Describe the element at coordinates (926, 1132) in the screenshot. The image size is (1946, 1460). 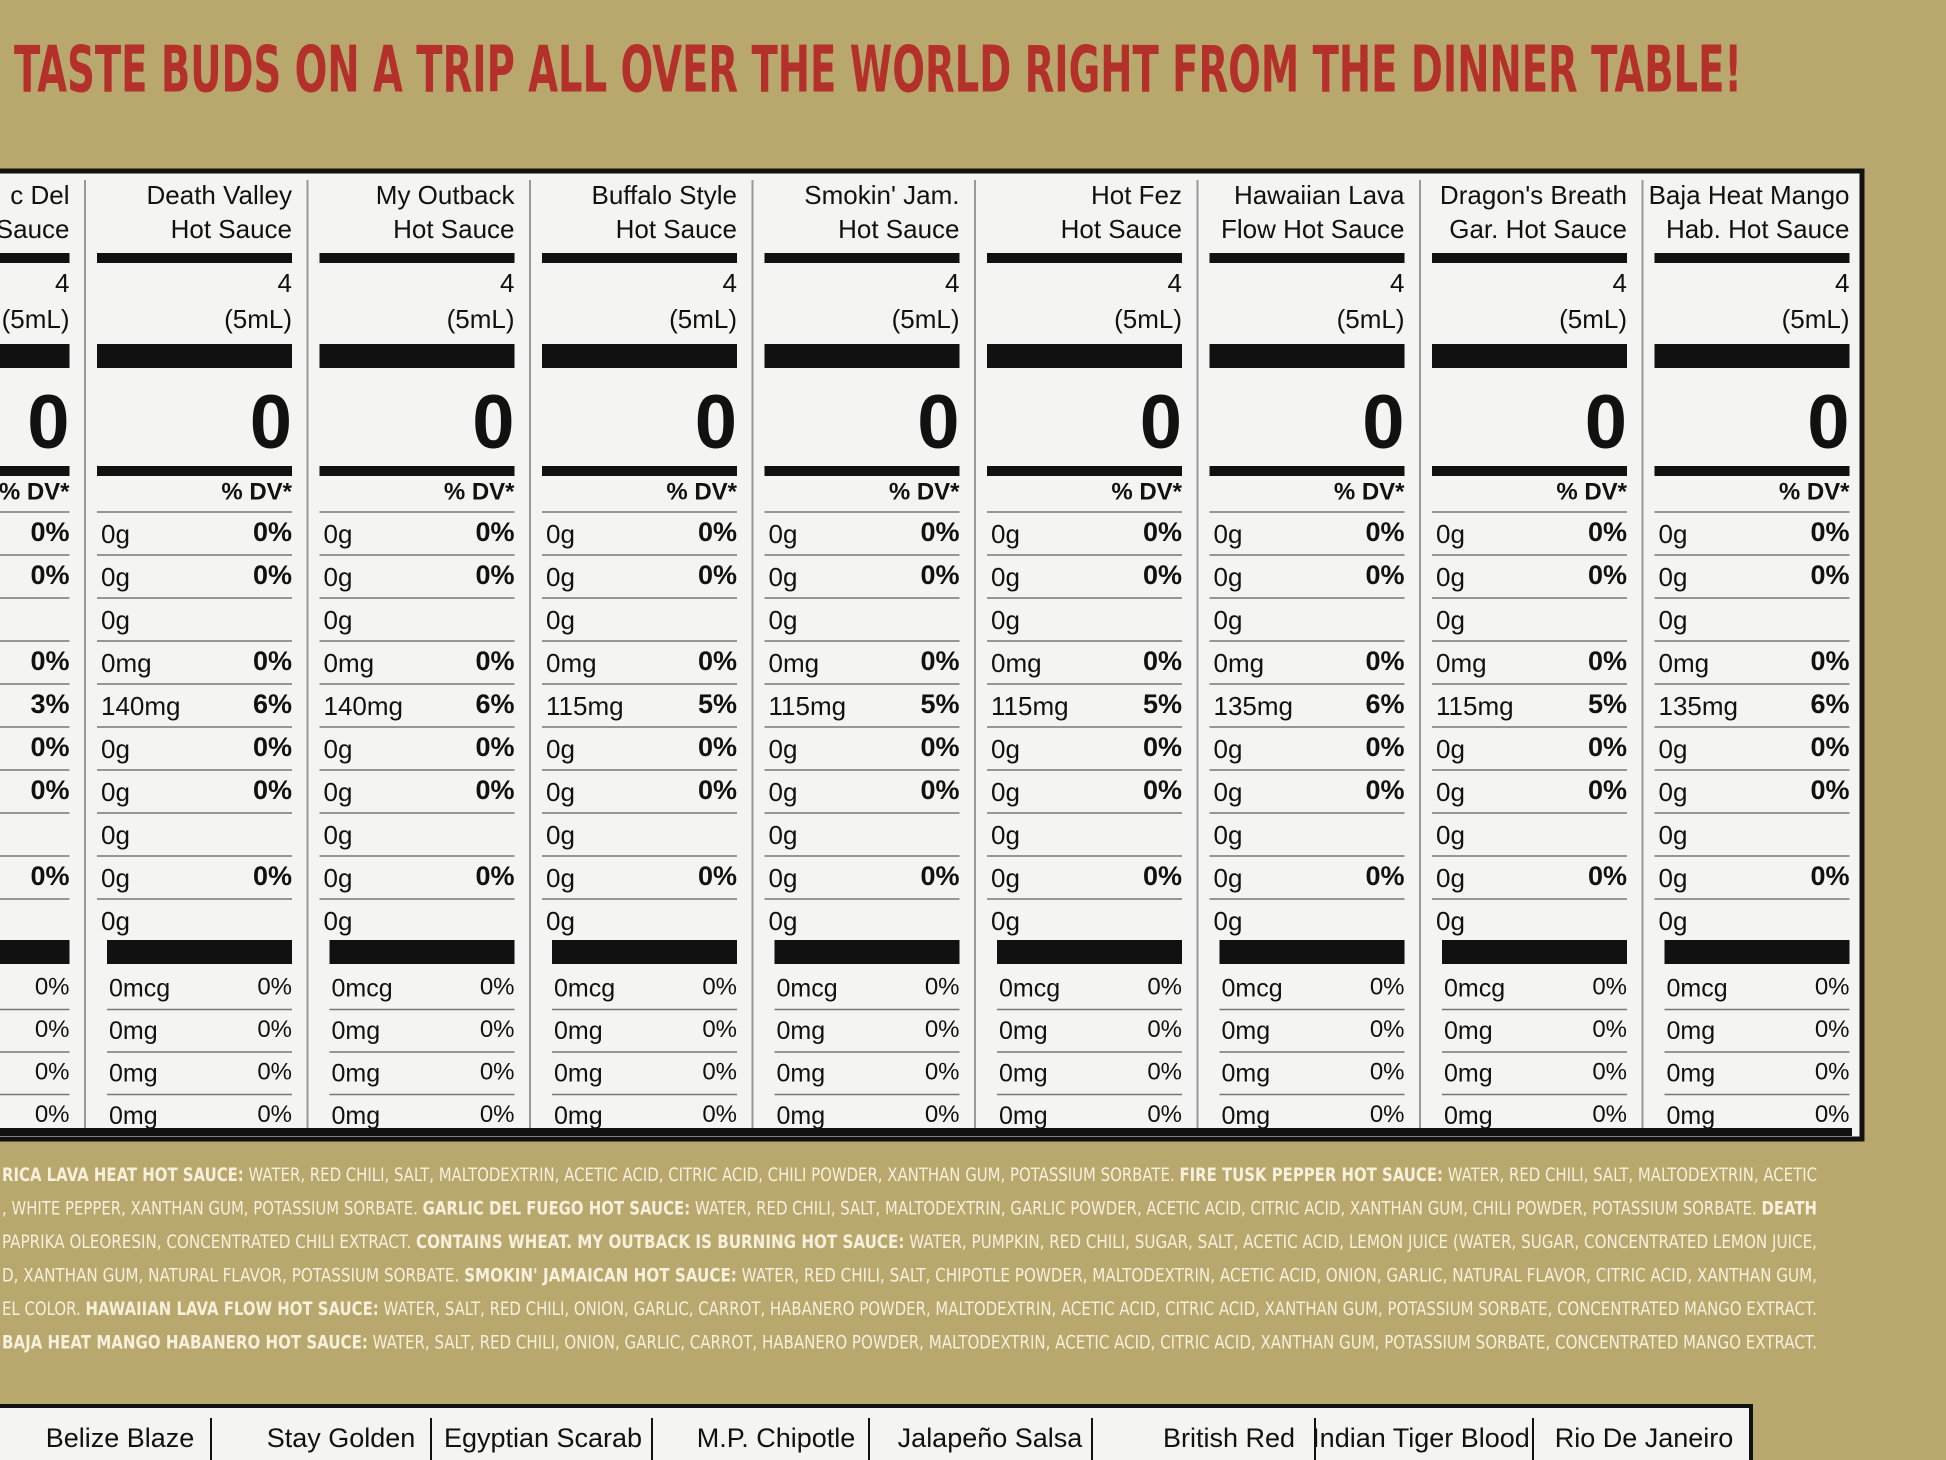
I see `panel-bottom-bar` at that location.